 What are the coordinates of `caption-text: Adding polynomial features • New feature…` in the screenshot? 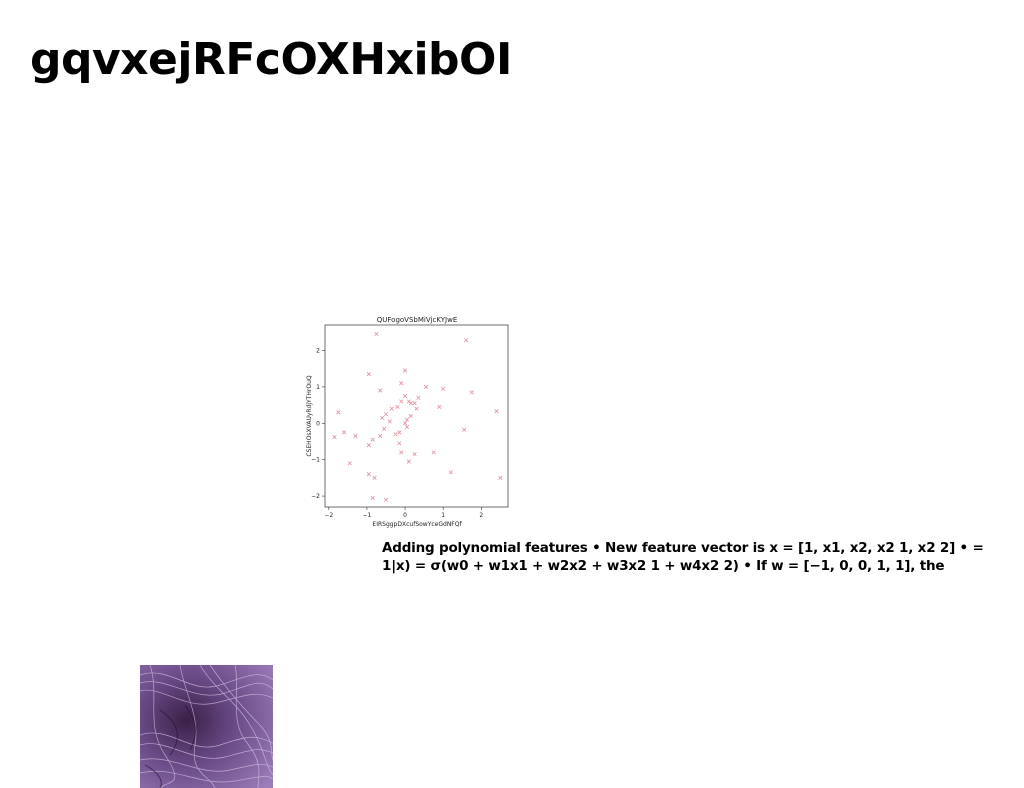 It's located at (683, 557).